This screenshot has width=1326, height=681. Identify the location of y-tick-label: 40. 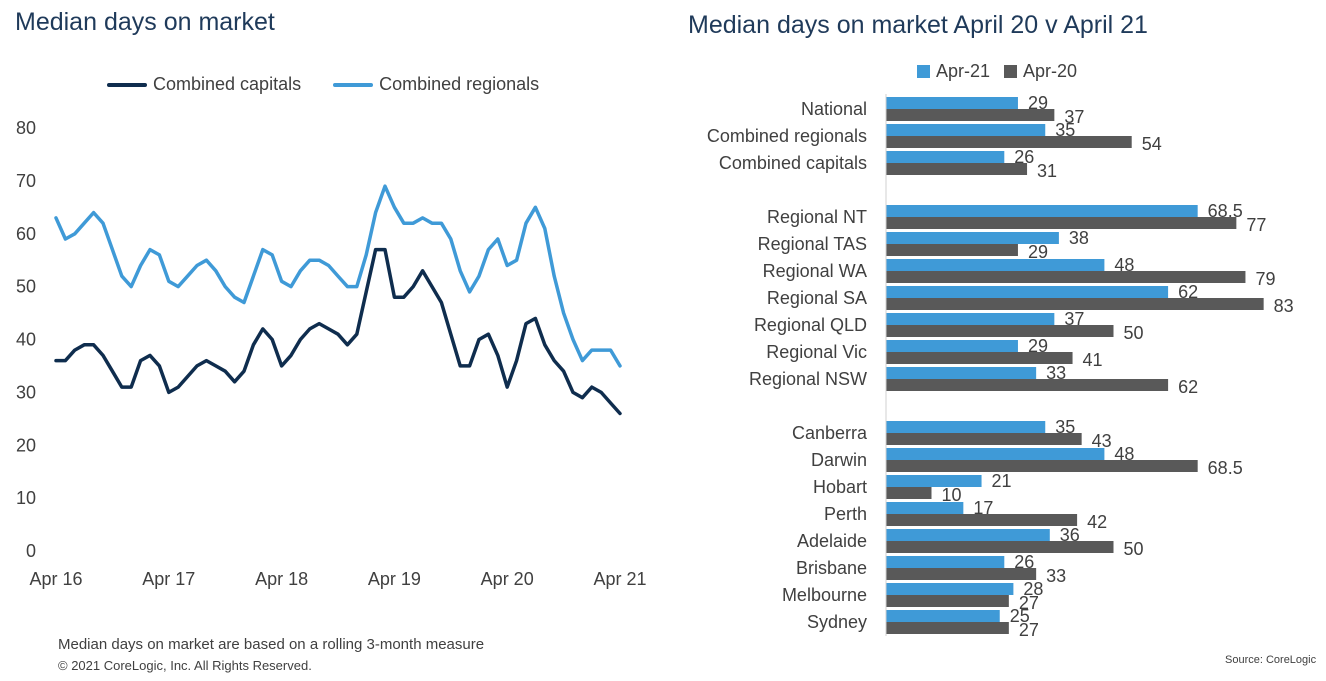
(26, 340).